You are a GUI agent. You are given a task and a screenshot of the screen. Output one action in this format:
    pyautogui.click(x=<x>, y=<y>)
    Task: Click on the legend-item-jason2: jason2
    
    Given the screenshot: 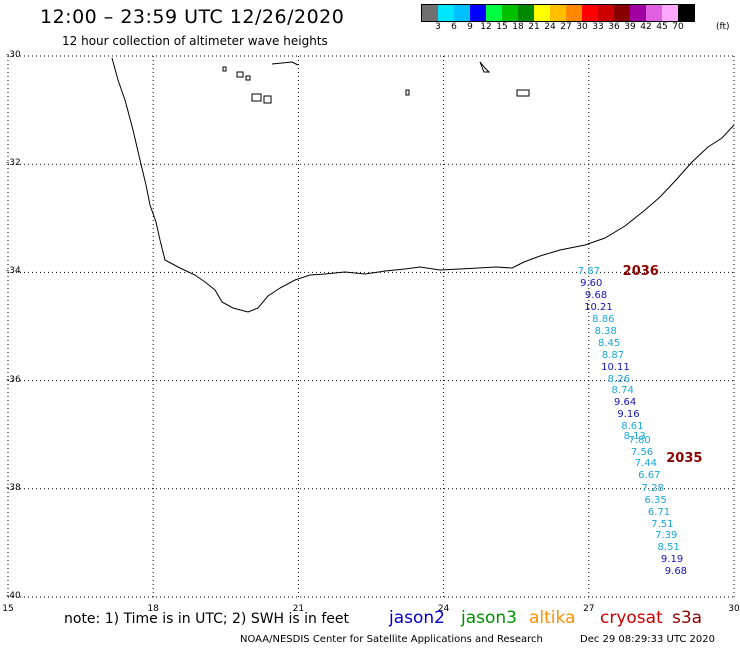 What is the action you would take?
    pyautogui.click(x=417, y=618)
    